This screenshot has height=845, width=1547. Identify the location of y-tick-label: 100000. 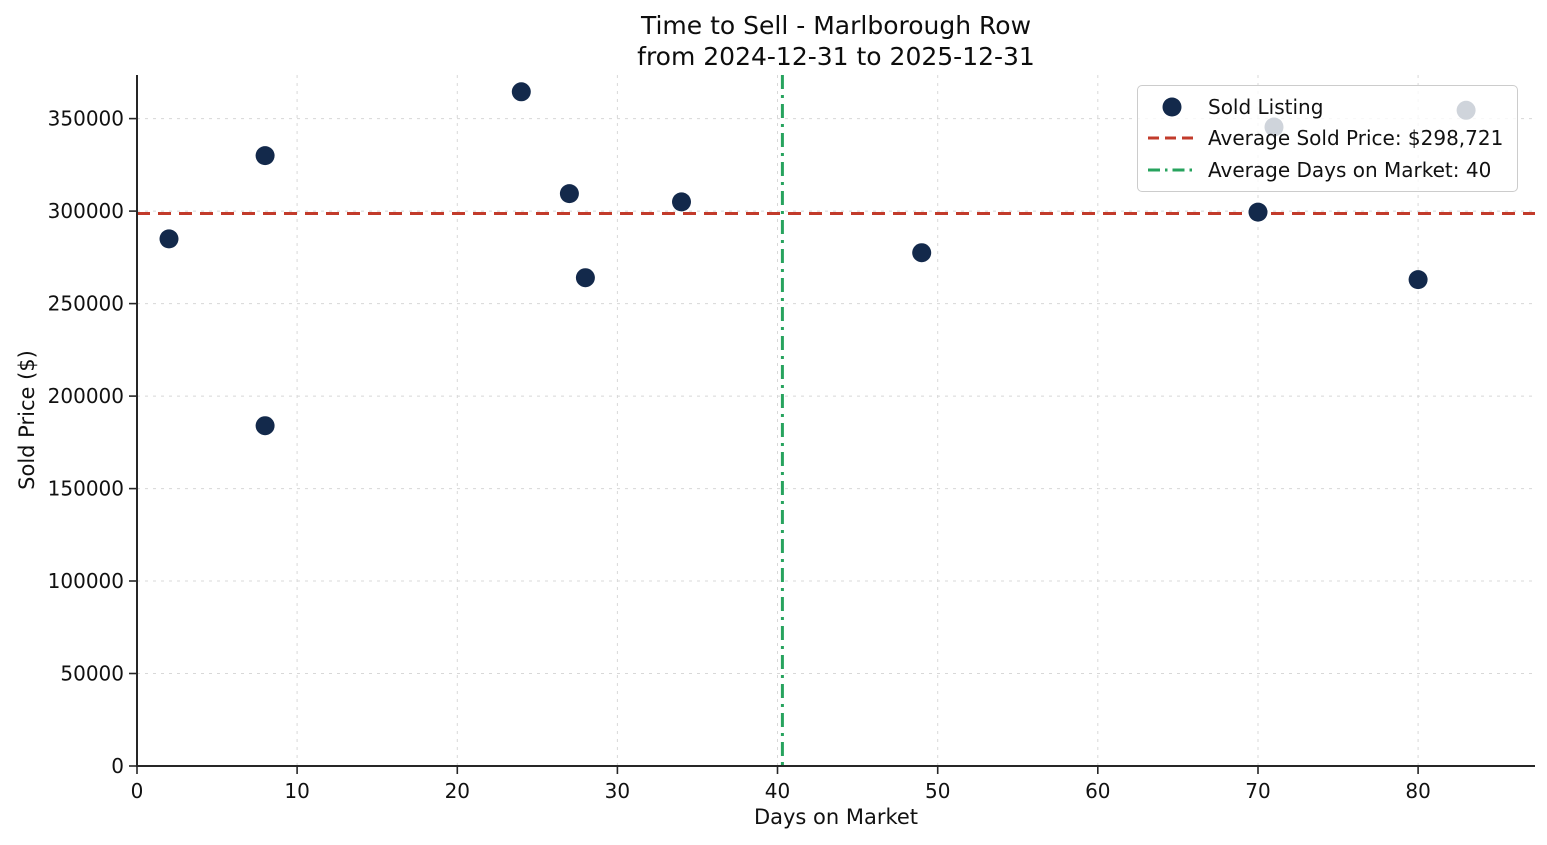
(86, 581).